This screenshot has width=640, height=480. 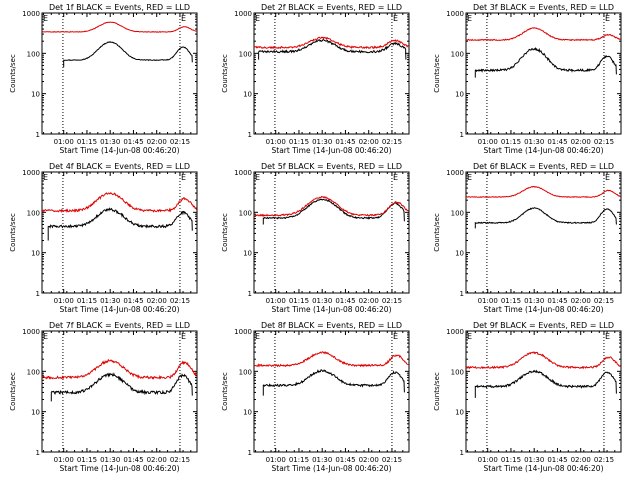 I want to click on panel-title: Det 9f BLACK = Events, RED = LLD, so click(x=543, y=325).